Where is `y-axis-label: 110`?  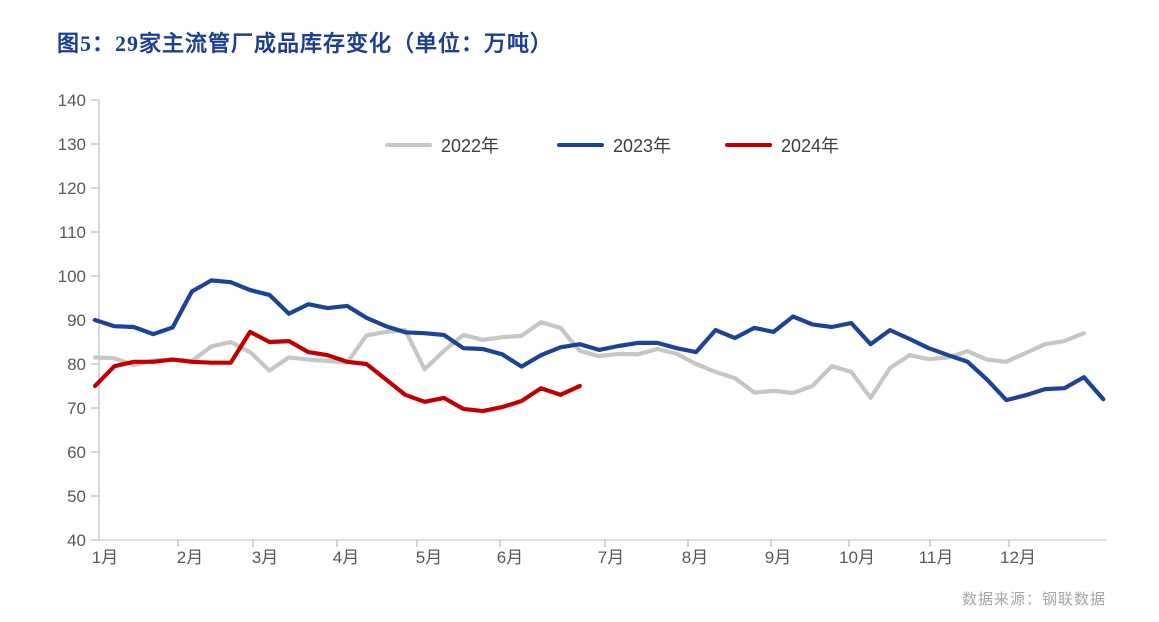 y-axis-label: 110 is located at coordinates (72, 232).